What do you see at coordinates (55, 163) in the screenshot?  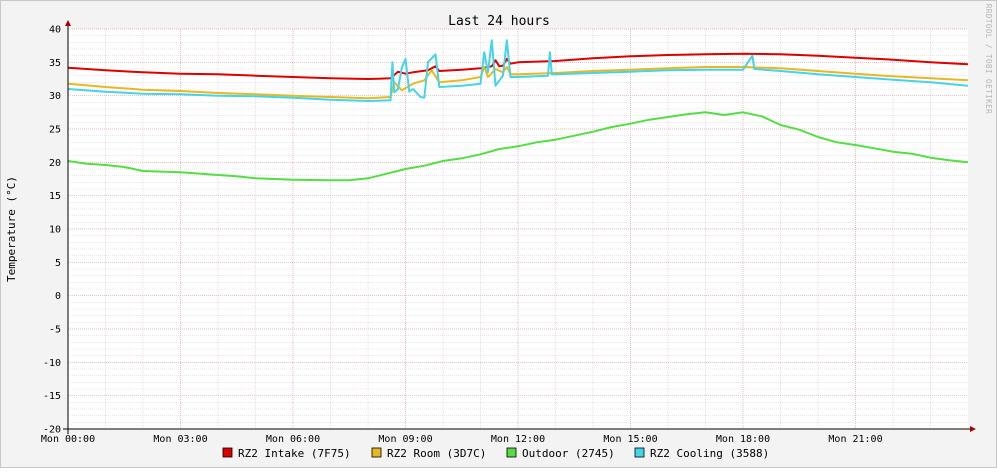 I see `y-tick-label: 20` at bounding box center [55, 163].